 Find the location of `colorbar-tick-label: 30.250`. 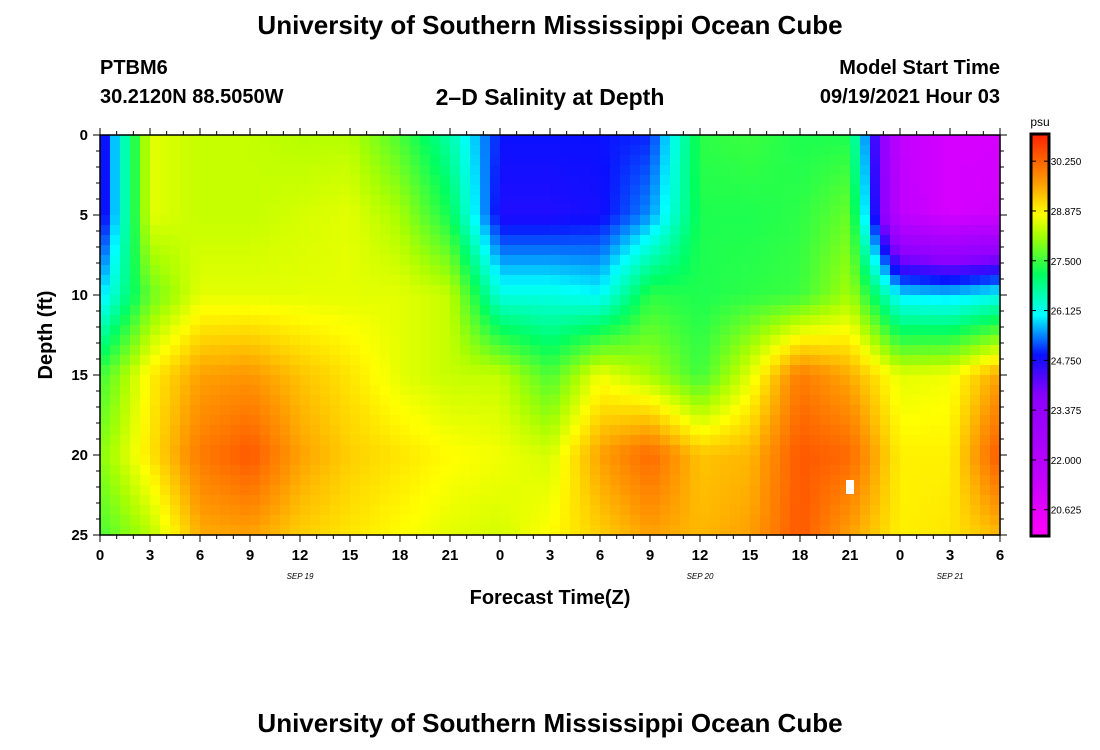

colorbar-tick-label: 30.250 is located at coordinates (1066, 162).